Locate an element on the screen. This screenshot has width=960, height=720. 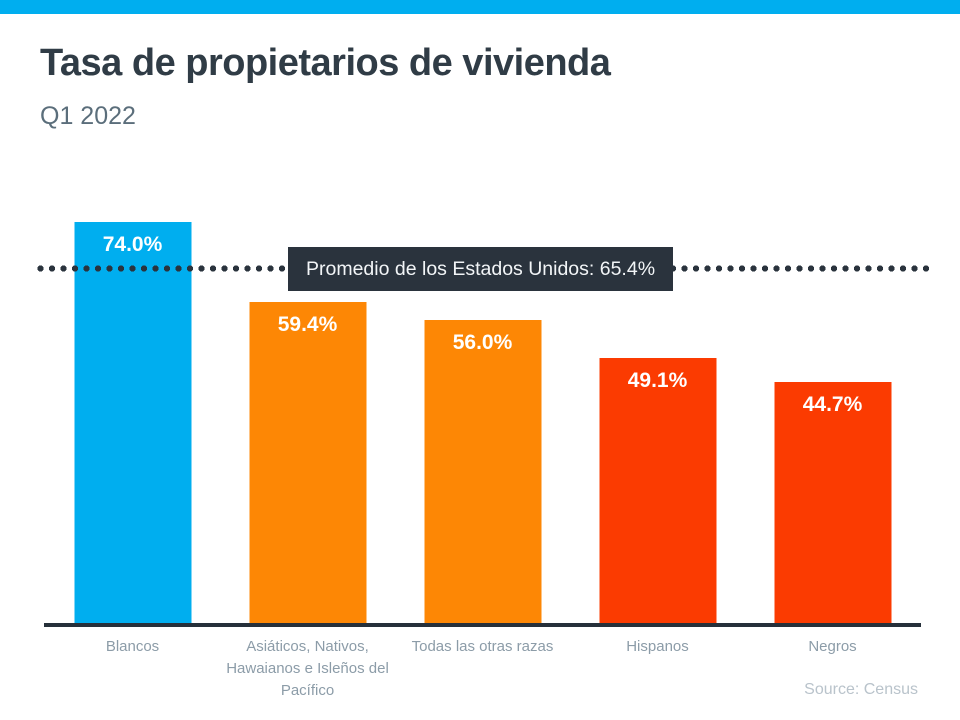
x-axis-line is located at coordinates (482, 625).